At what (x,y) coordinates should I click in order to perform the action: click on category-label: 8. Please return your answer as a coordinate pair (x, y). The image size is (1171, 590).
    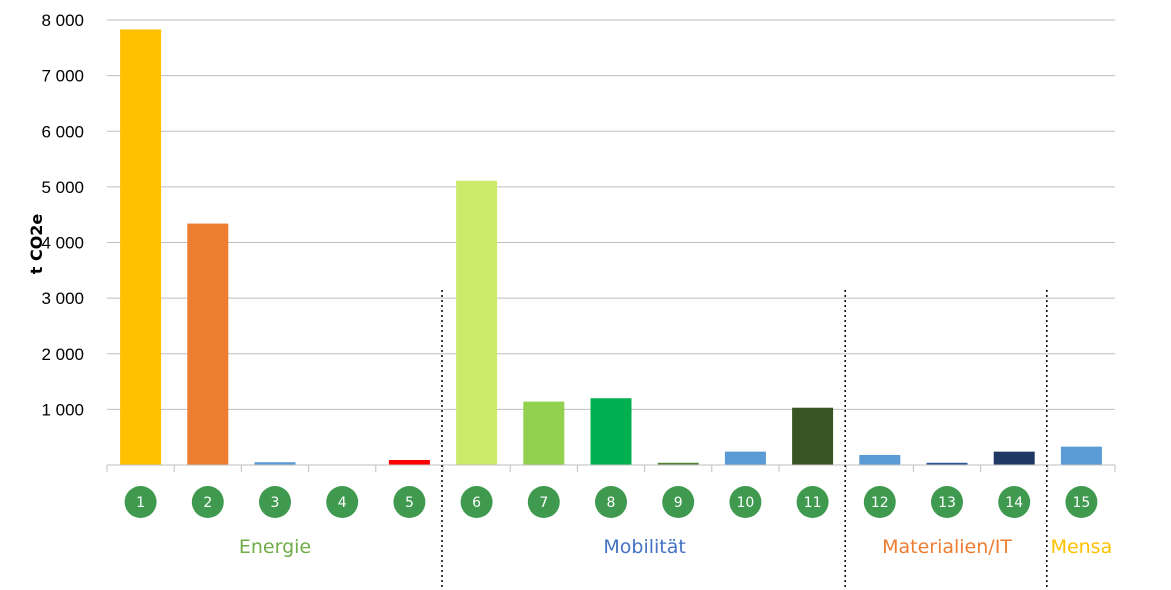
    Looking at the image, I should click on (611, 503).